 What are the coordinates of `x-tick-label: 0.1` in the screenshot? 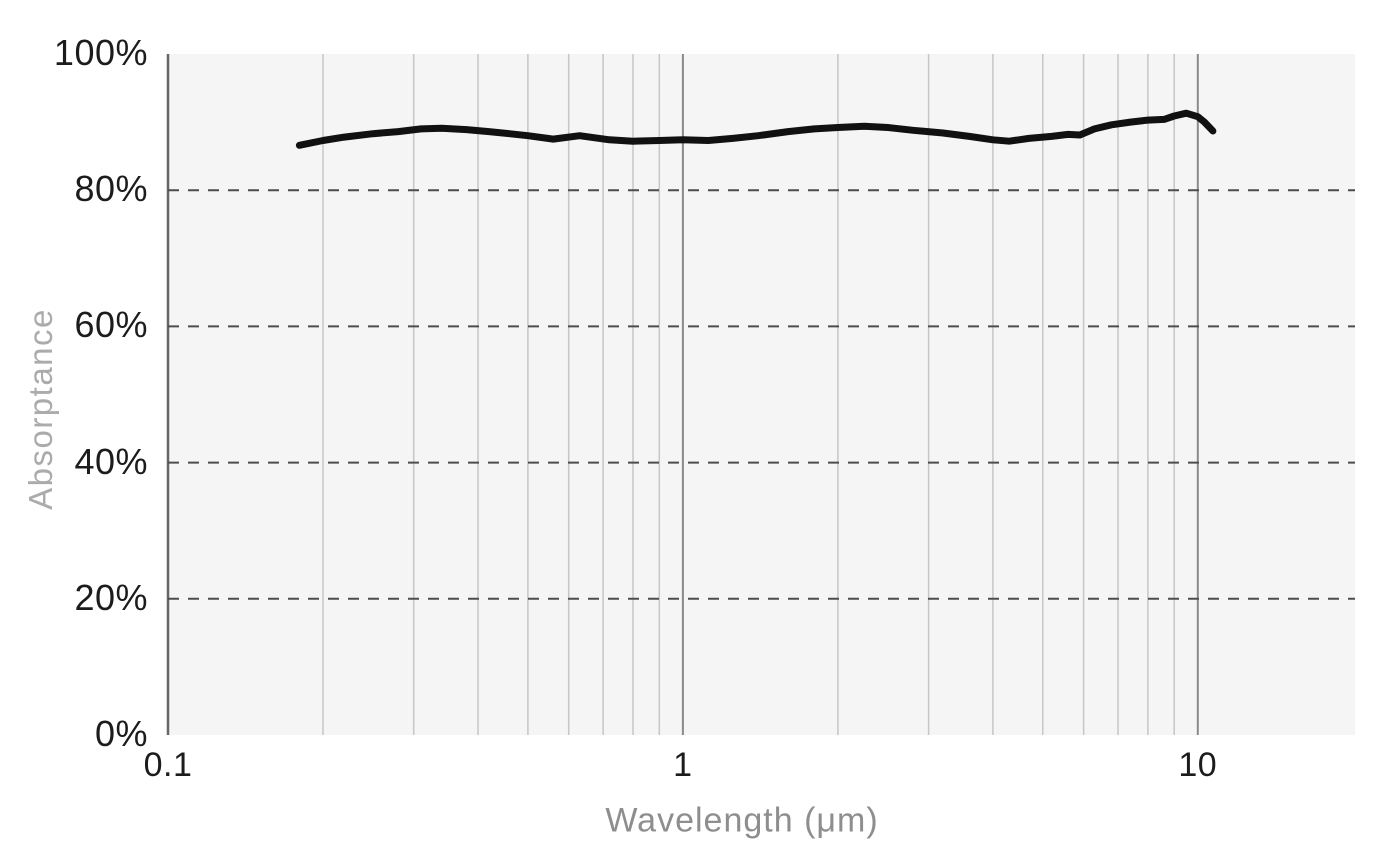 It's located at (168, 765).